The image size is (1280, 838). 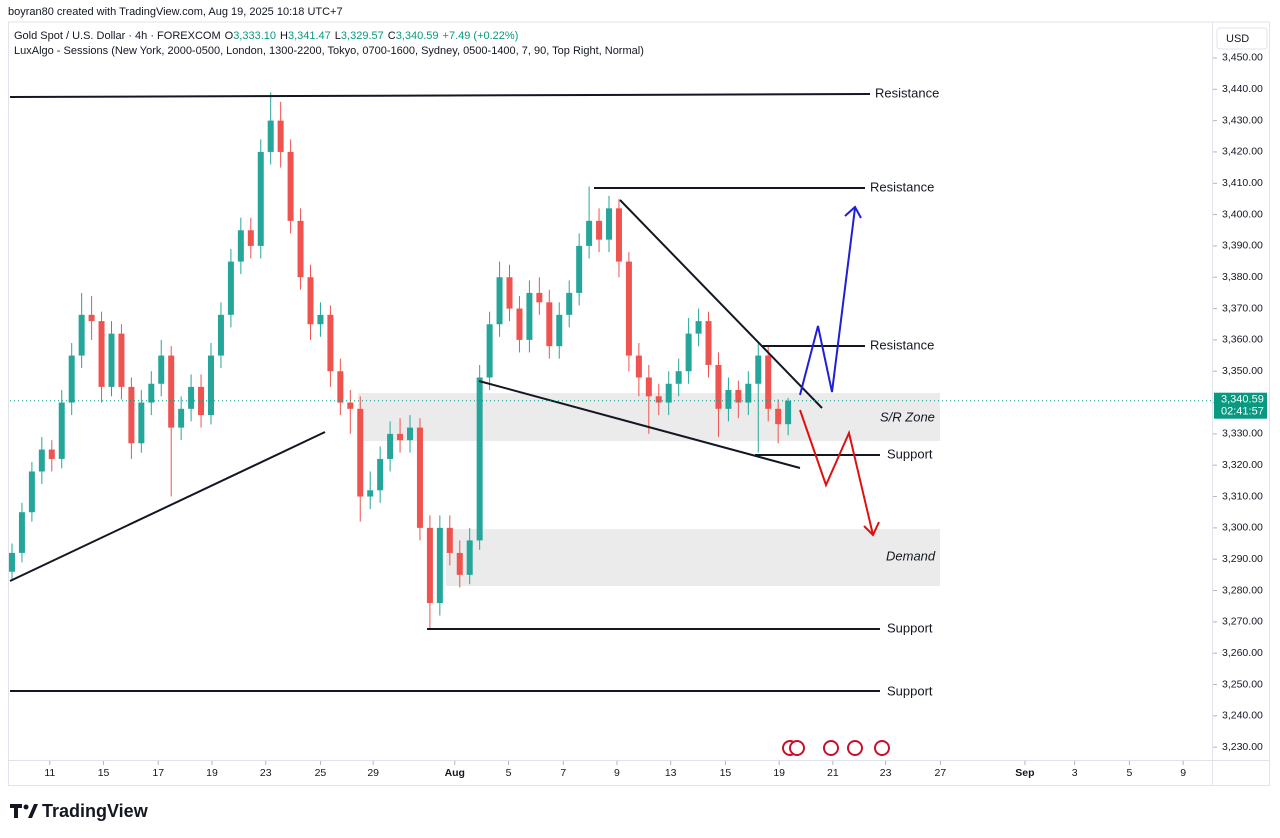 What do you see at coordinates (1183, 773) in the screenshot?
I see `x-tick-label: 9` at bounding box center [1183, 773].